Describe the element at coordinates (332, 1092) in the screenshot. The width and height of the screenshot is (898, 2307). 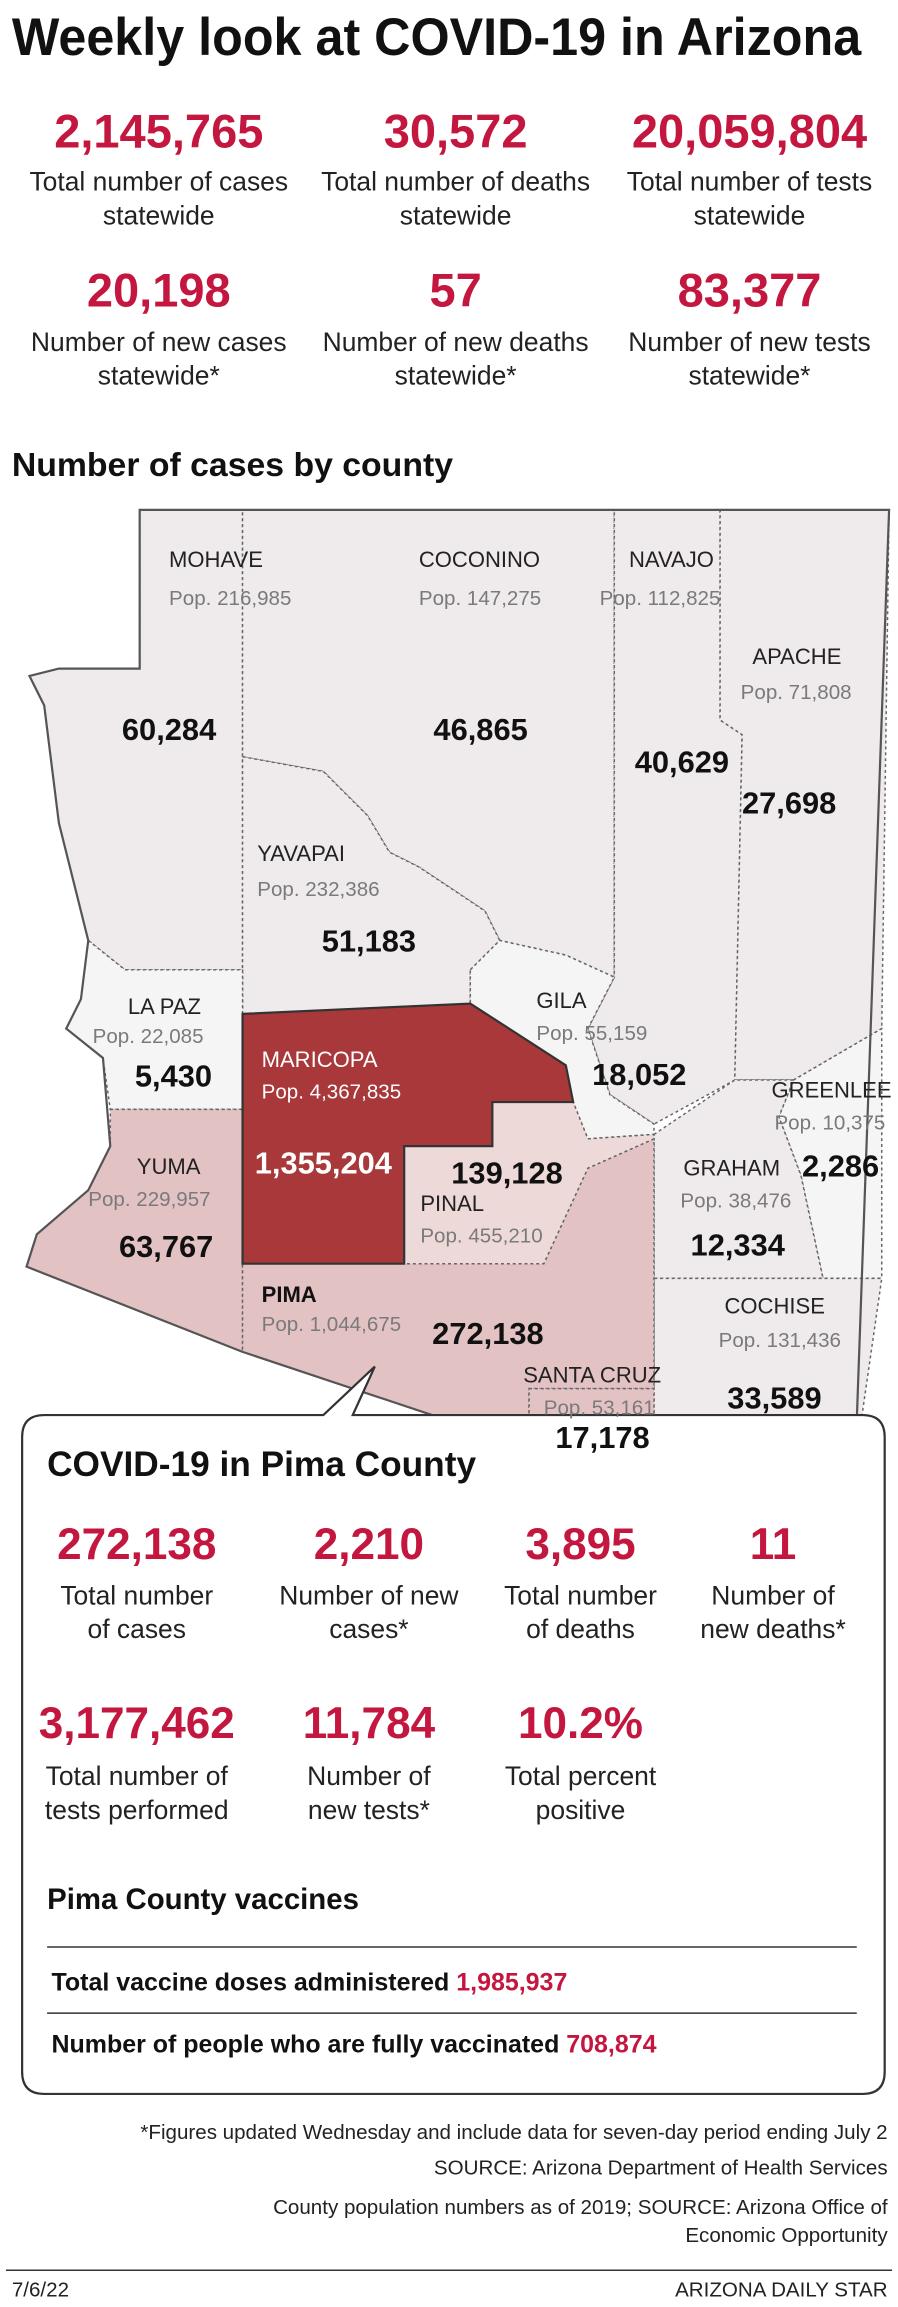
I see `county-pop: Pop. 4,367,835` at that location.